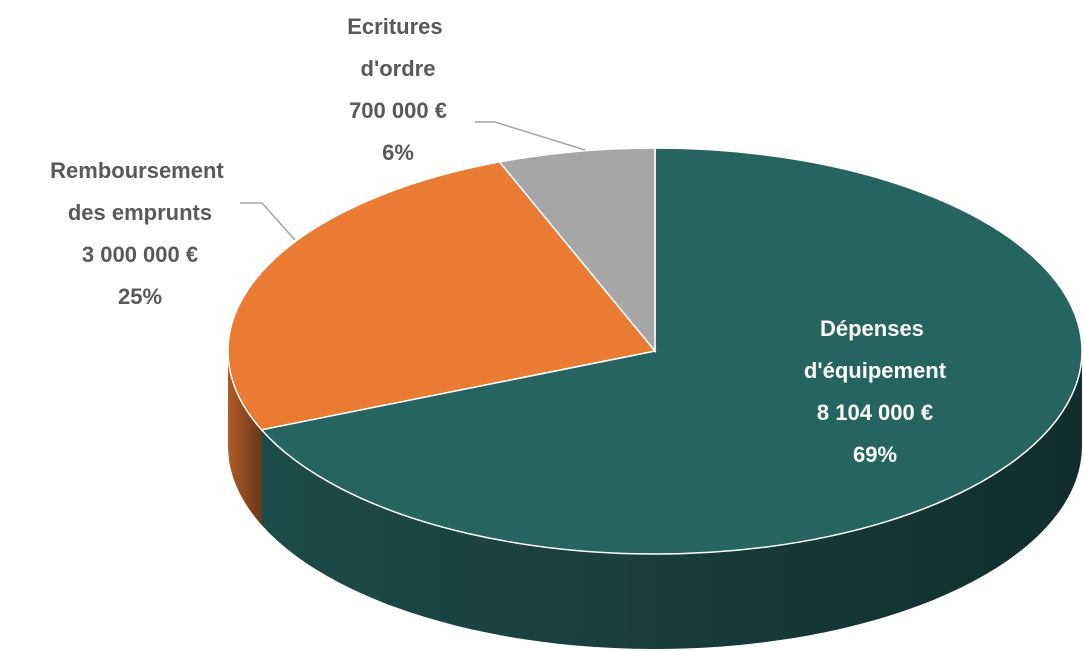 This screenshot has width=1084, height=651. Describe the element at coordinates (398, 68) in the screenshot. I see `label-line: d'ordre` at that location.